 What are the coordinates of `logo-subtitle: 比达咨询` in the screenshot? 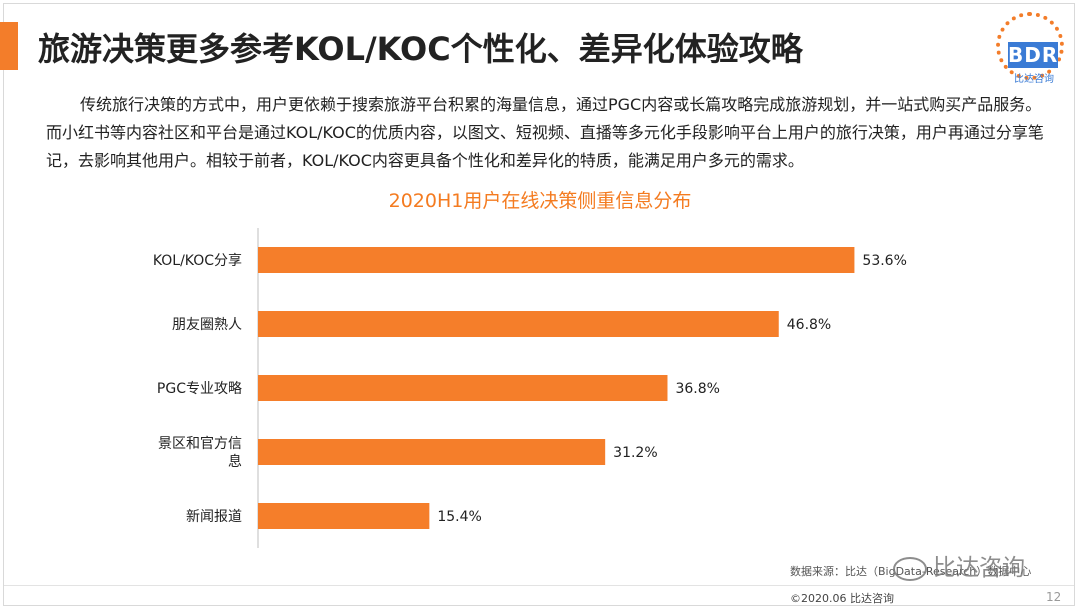 It's located at (1034, 79).